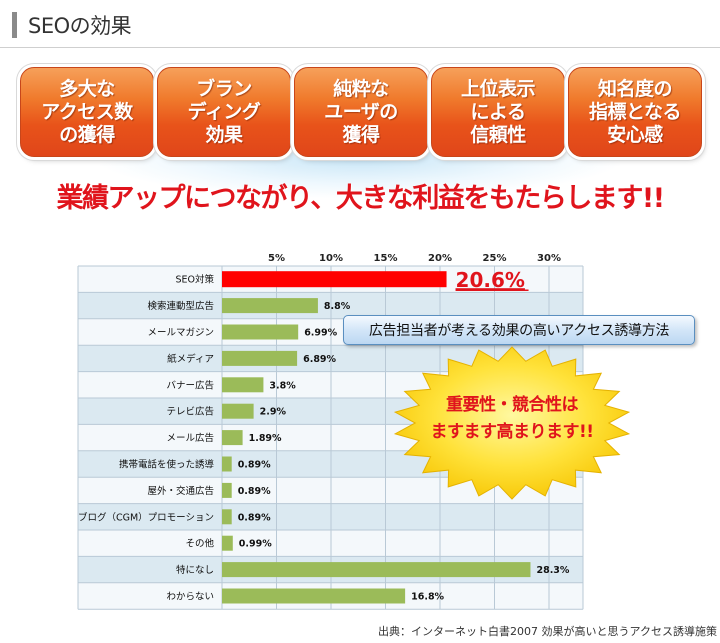 This screenshot has width=720, height=643. I want to click on tagline: 業績アップにつながり、大きな利益をもたらします!!, so click(360, 198).